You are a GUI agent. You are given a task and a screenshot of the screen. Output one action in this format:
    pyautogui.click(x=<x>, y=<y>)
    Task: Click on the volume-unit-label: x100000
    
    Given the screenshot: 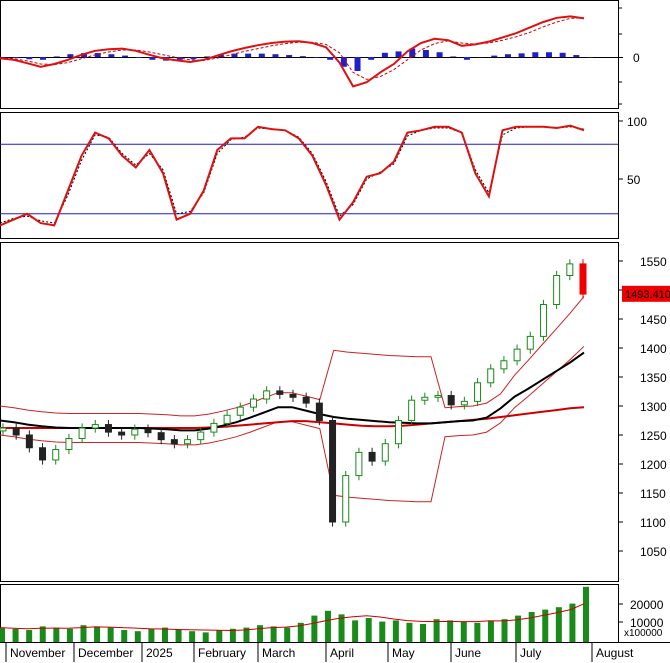 What is the action you would take?
    pyautogui.click(x=643, y=633)
    